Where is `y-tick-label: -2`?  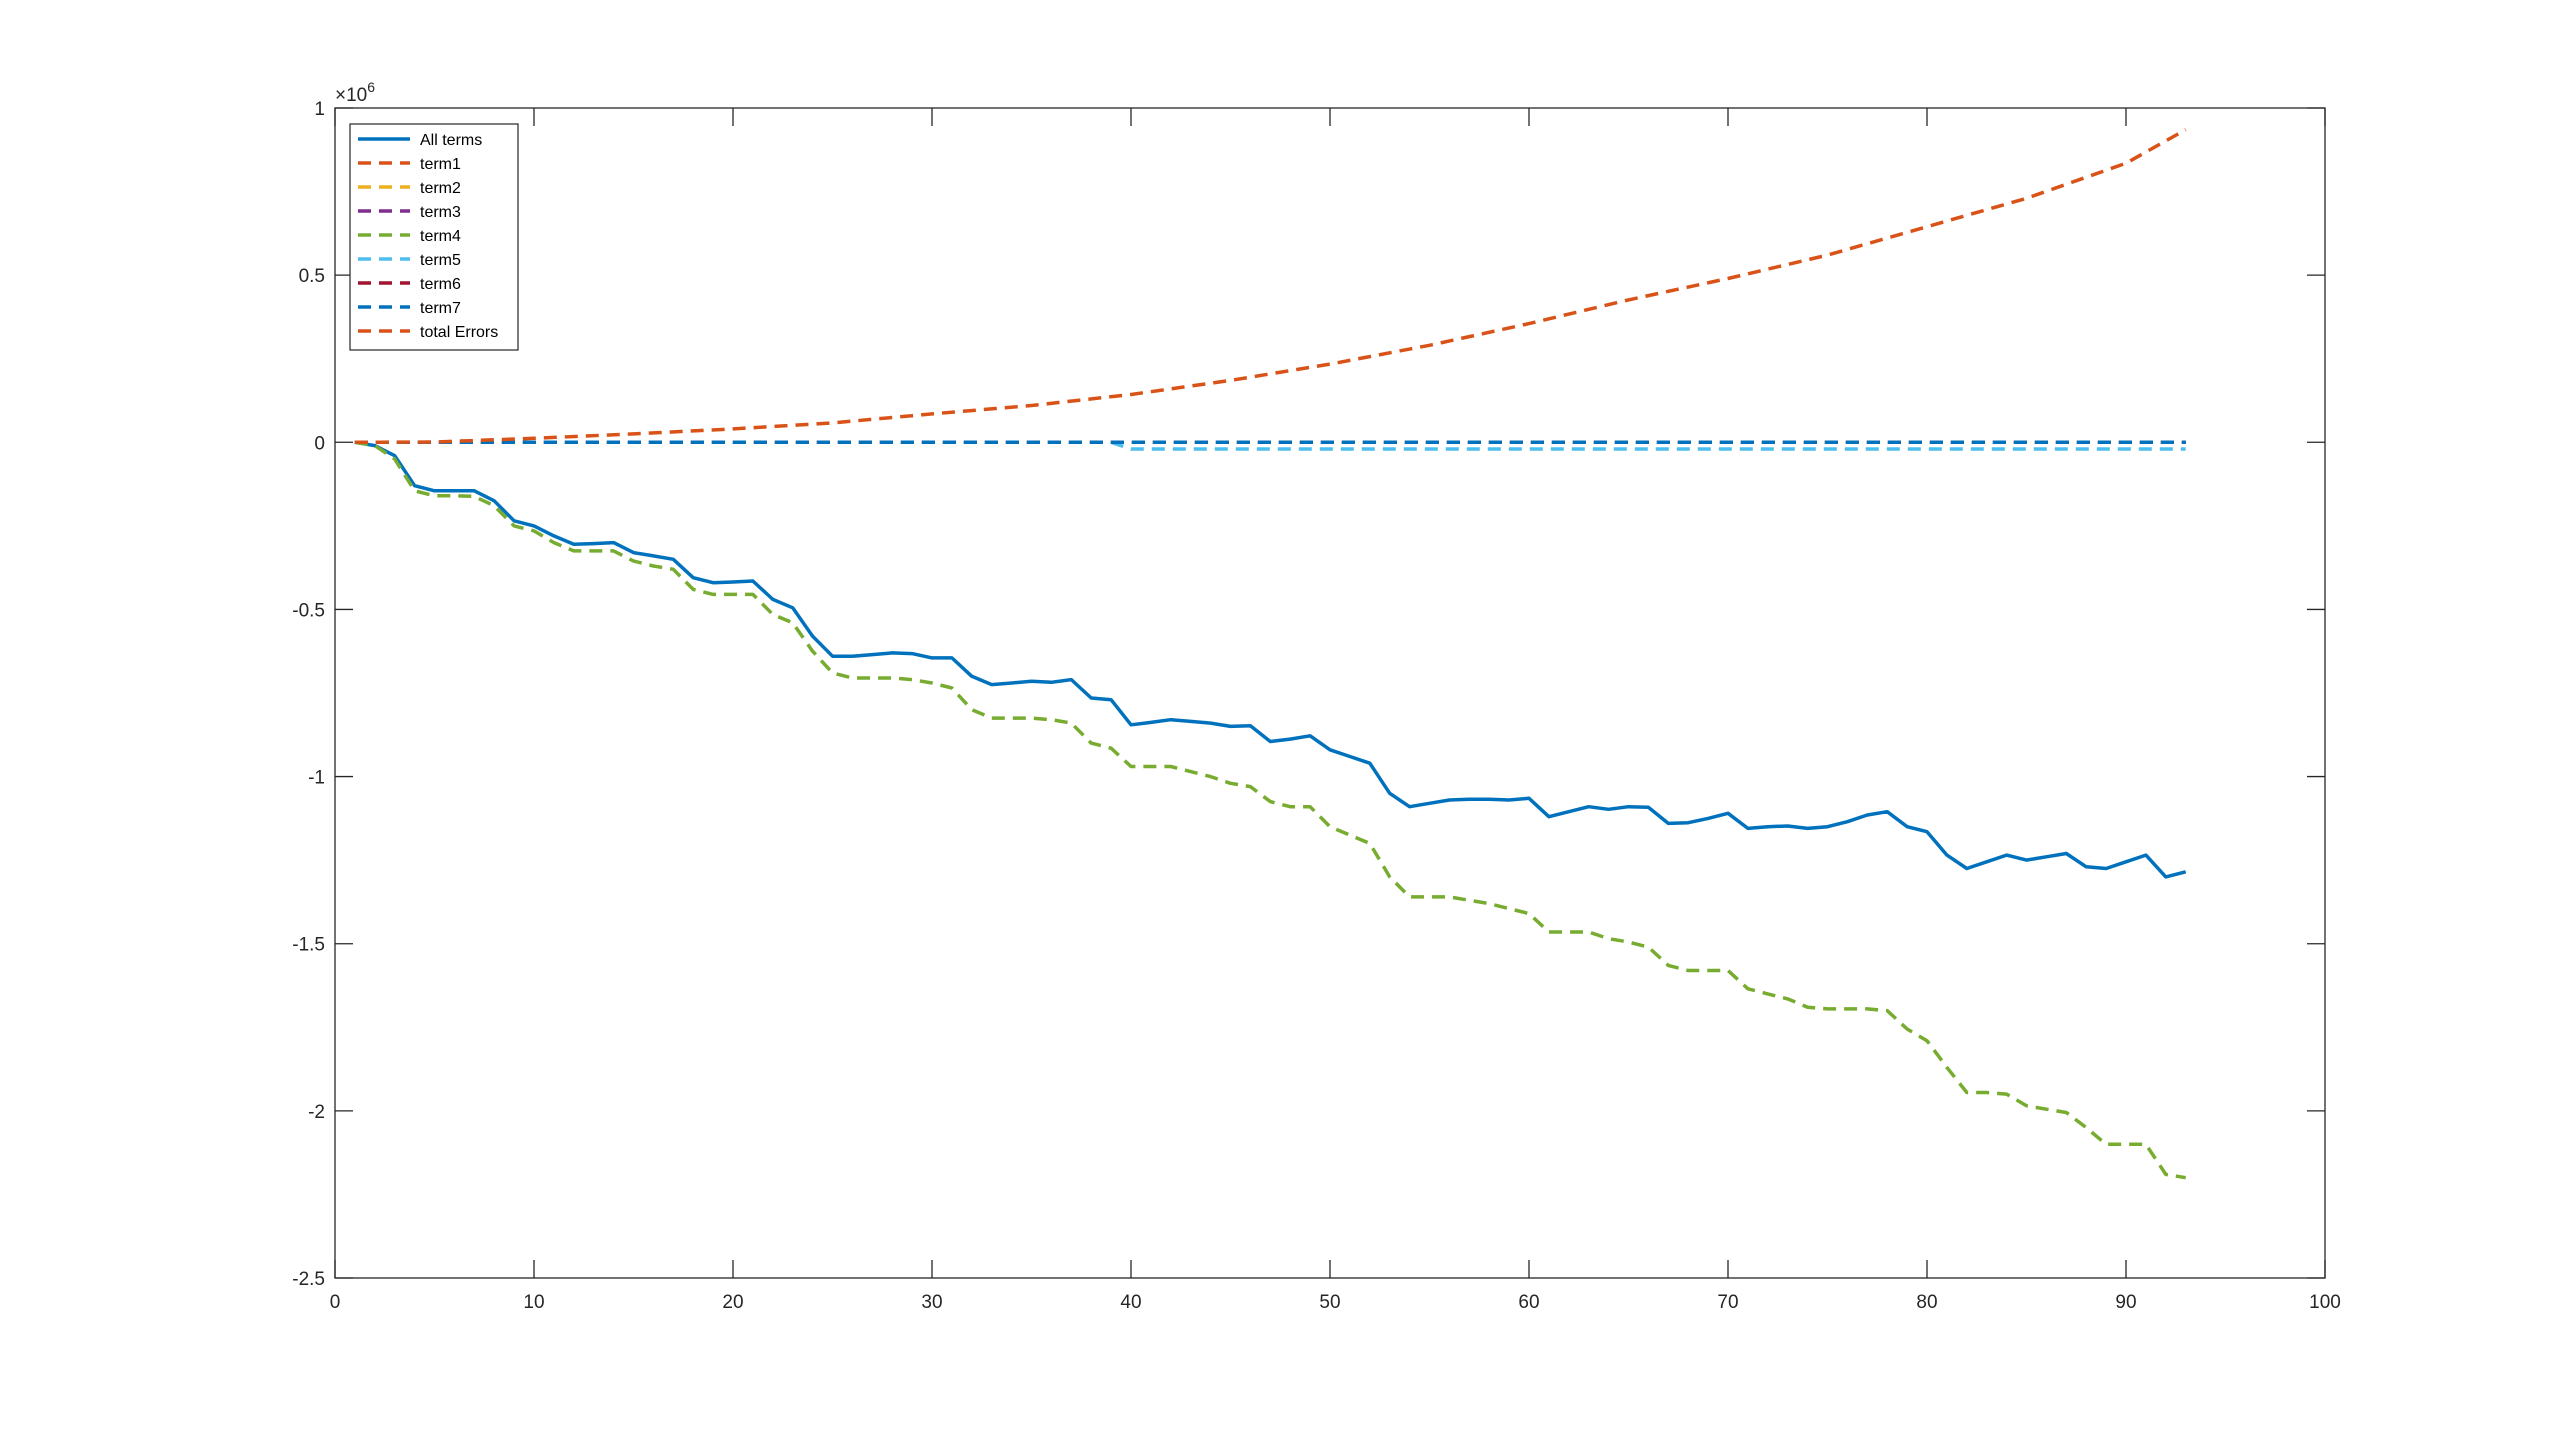 y-tick-label: -2 is located at coordinates (316, 1112).